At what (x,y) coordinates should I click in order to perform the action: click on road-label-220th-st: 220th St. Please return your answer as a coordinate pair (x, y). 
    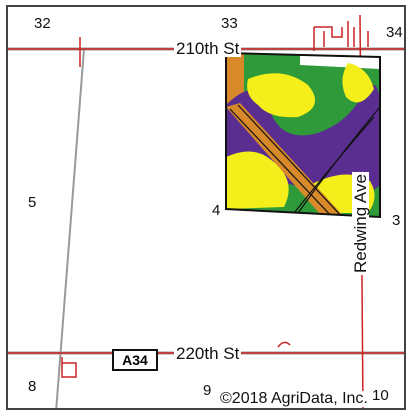
    Looking at the image, I should click on (208, 353).